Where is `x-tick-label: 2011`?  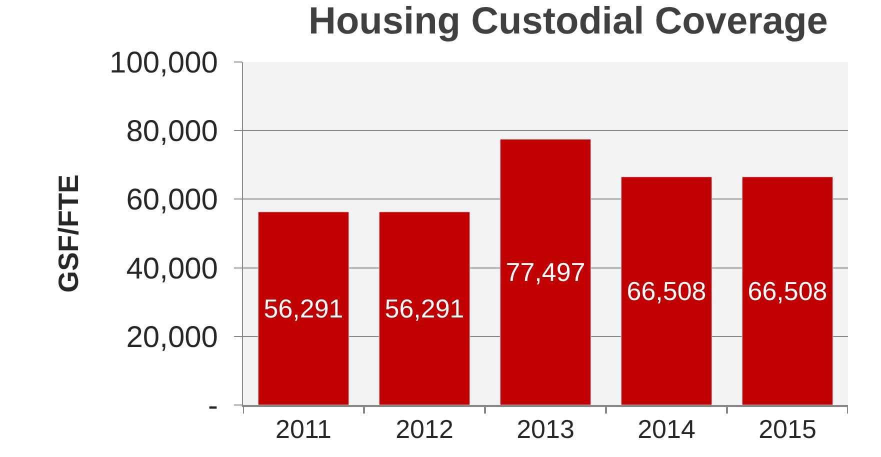
x-tick-label: 2011 is located at coordinates (304, 429).